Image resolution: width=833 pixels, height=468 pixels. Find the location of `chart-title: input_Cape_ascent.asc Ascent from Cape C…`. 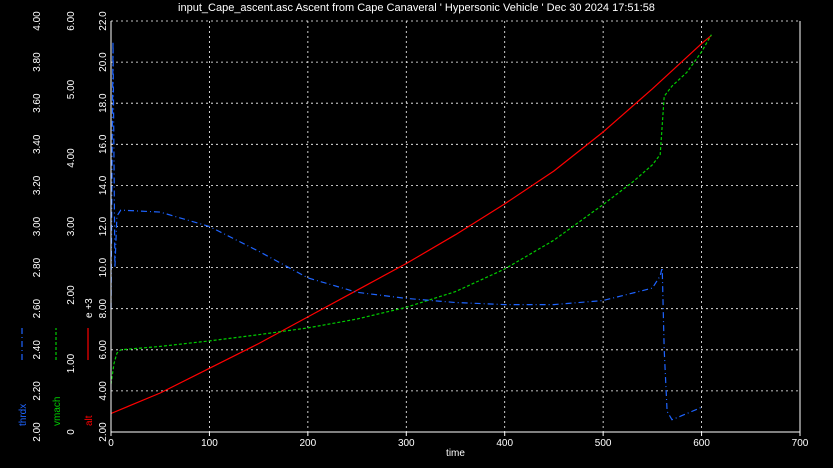

chart-title: input_Cape_ascent.asc Ascent from Cape C… is located at coordinates (416, 8).